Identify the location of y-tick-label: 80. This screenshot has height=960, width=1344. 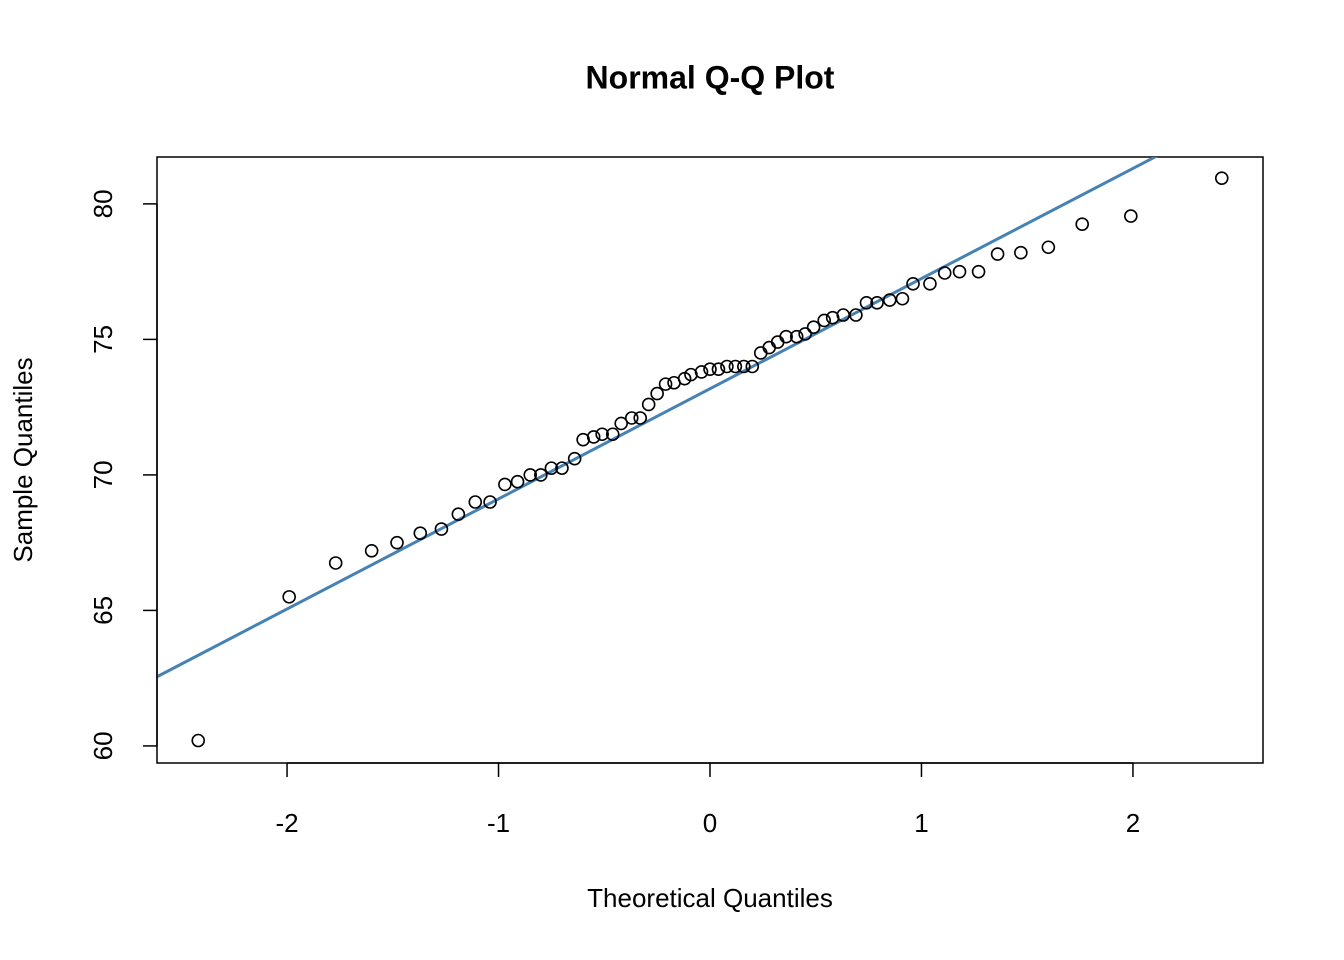
(103, 203).